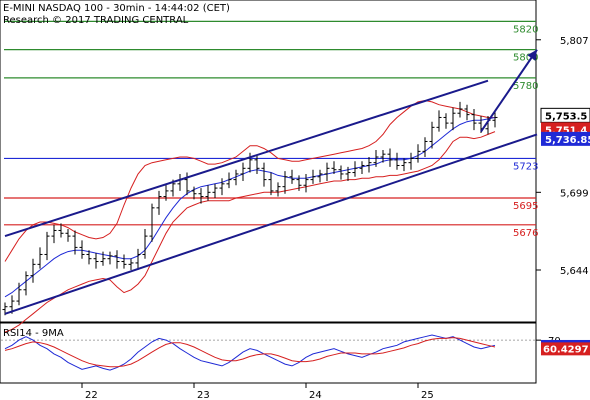 The width and height of the screenshot is (590, 400). I want to click on y-tick-label: 5,644, so click(574, 271).